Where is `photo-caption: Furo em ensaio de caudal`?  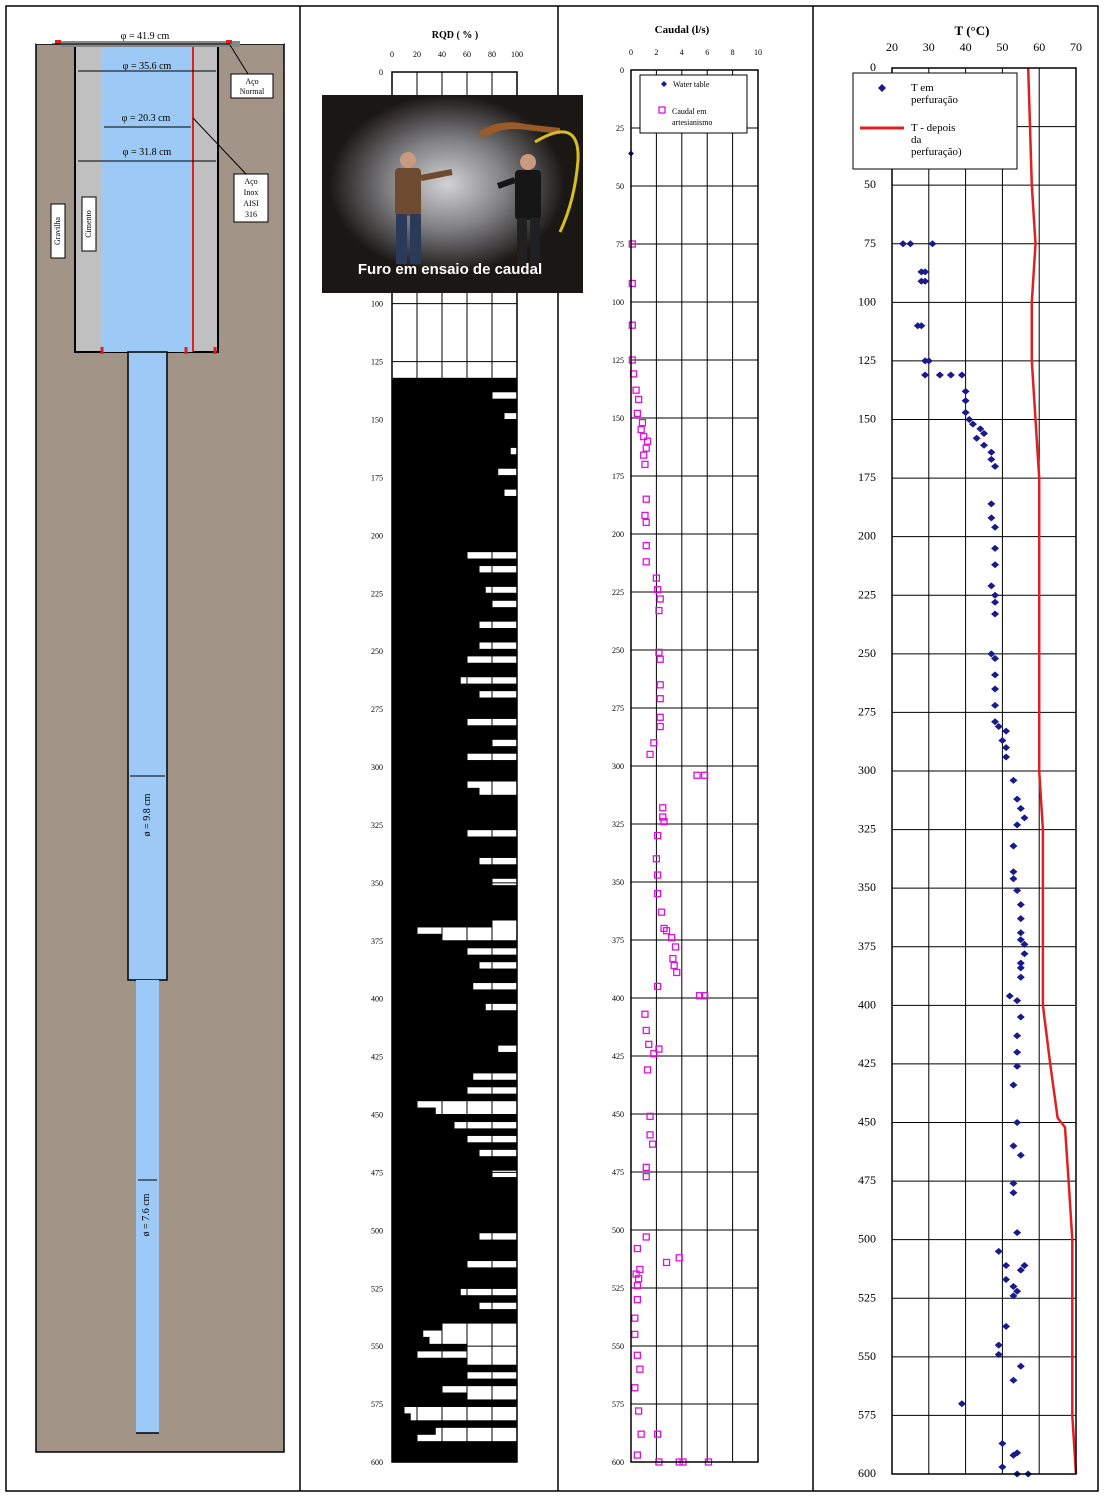 photo-caption: Furo em ensaio de caudal is located at coordinates (450, 269).